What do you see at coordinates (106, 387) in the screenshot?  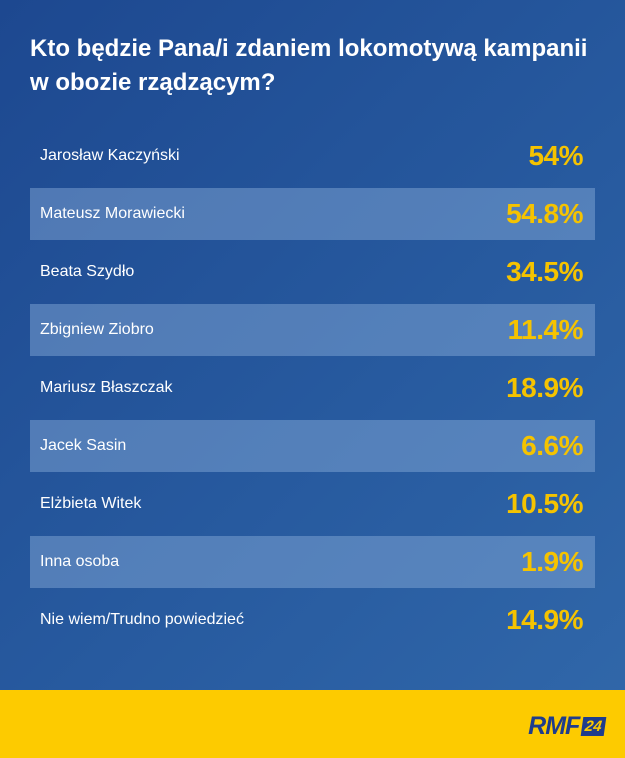 I see `row-label: Mariusz Błaszczak` at bounding box center [106, 387].